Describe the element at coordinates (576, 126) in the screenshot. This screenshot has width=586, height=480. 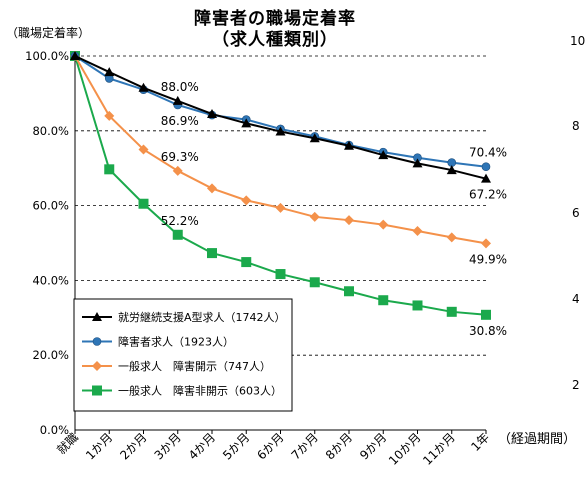
I see `right-axis-fragment-8: 8` at that location.